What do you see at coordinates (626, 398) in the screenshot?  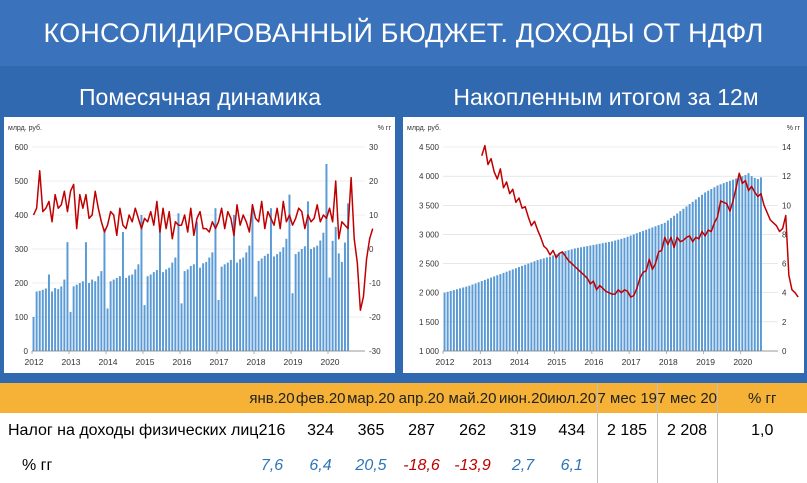 I see `table-header-cell: 7 мес 19` at bounding box center [626, 398].